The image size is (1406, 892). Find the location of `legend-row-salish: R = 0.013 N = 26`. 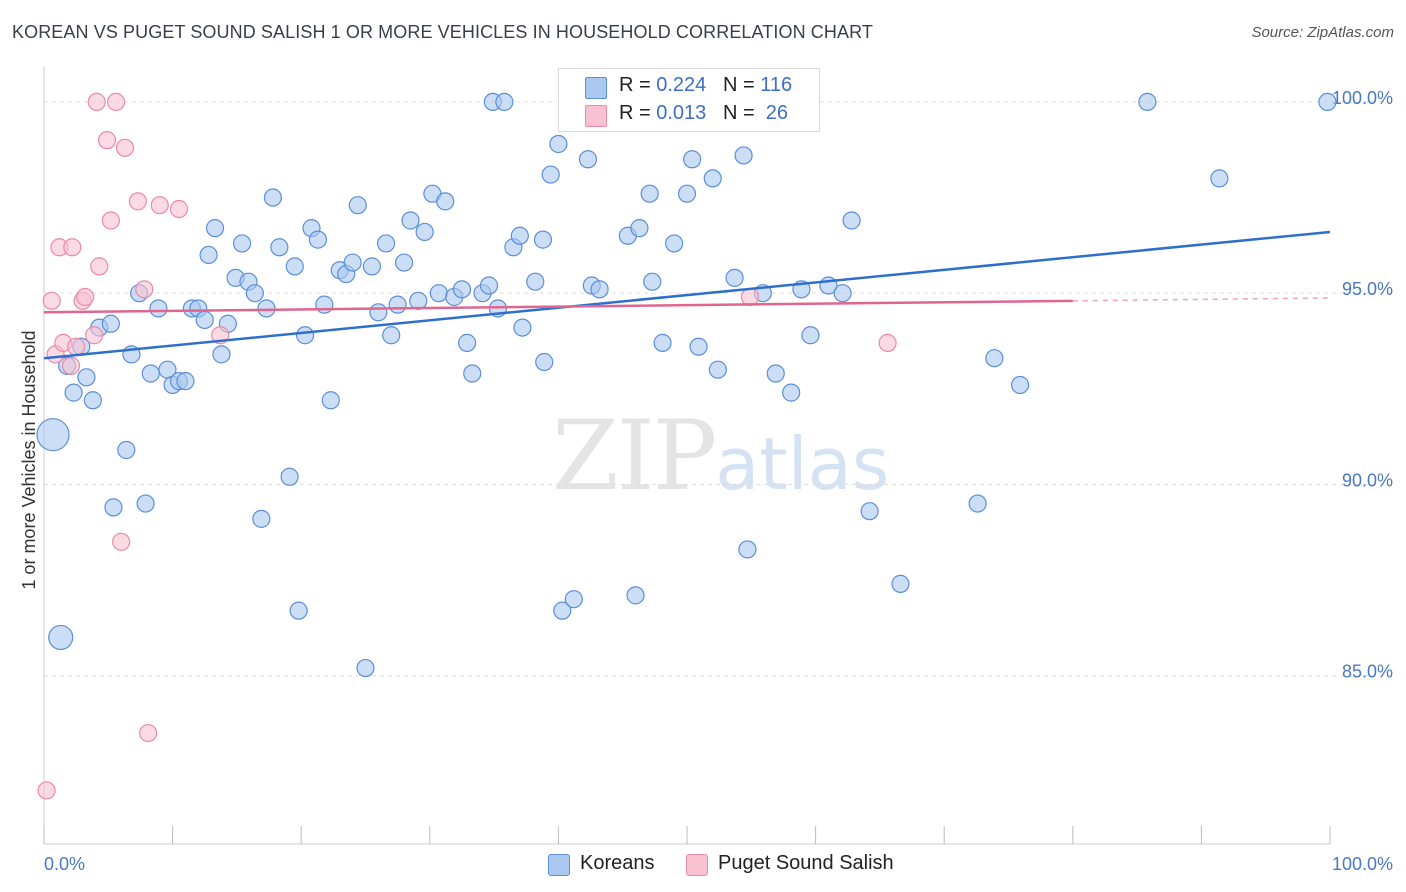

legend-row-salish: R = 0.013 N = 26 is located at coordinates (686, 115).